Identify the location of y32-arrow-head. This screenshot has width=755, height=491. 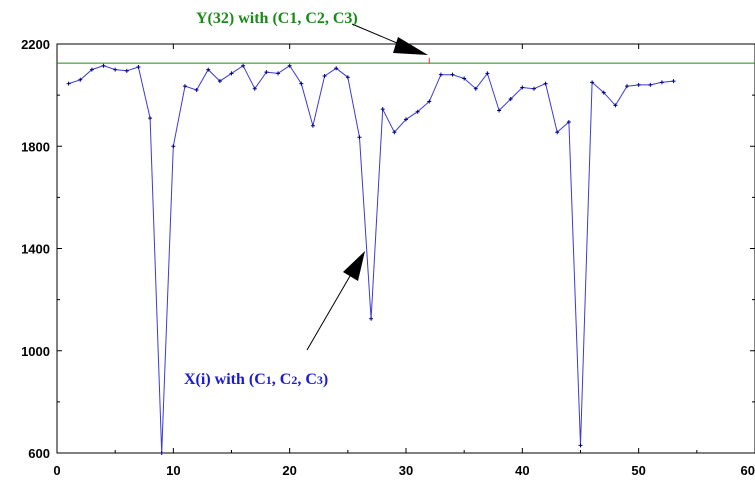
(410, 46).